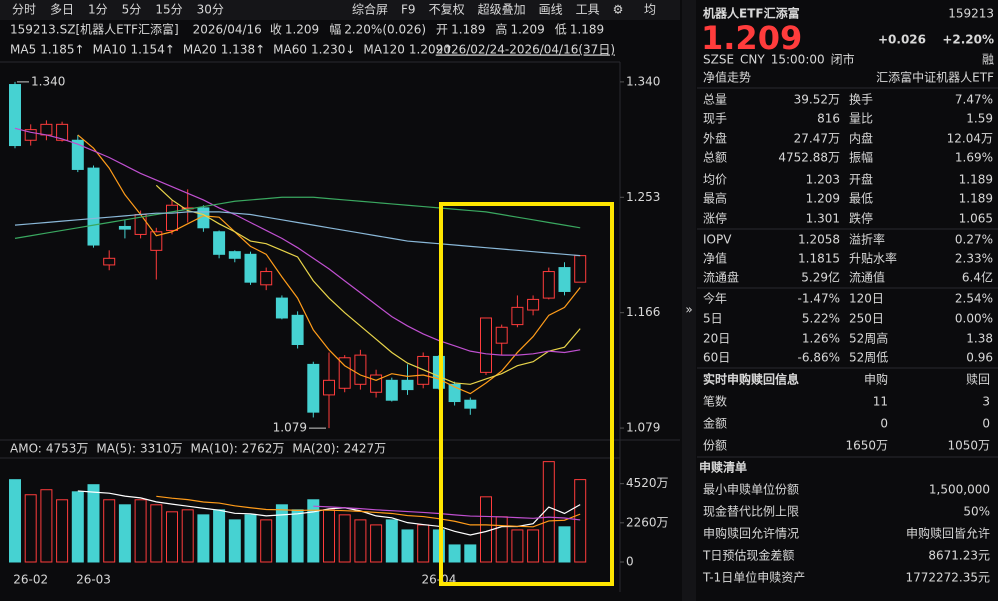 This screenshot has height=601, width=998. Describe the element at coordinates (643, 428) in the screenshot. I see `y-tick-label: 1.079` at that location.